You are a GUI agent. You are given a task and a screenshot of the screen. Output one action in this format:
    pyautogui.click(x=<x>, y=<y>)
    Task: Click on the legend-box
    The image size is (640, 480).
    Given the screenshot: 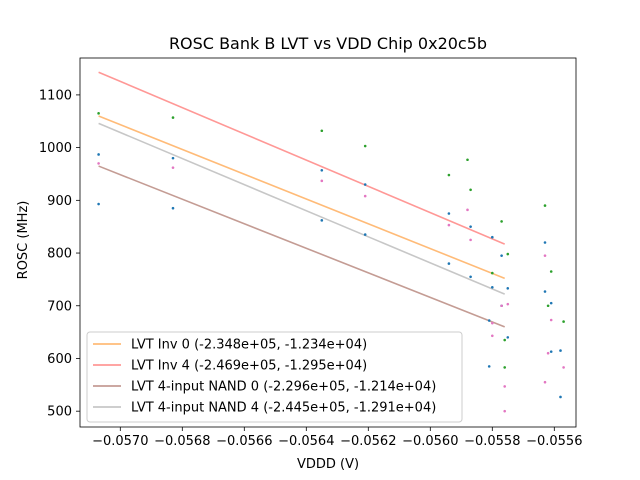 What is the action you would take?
    pyautogui.click(x=274, y=377)
    